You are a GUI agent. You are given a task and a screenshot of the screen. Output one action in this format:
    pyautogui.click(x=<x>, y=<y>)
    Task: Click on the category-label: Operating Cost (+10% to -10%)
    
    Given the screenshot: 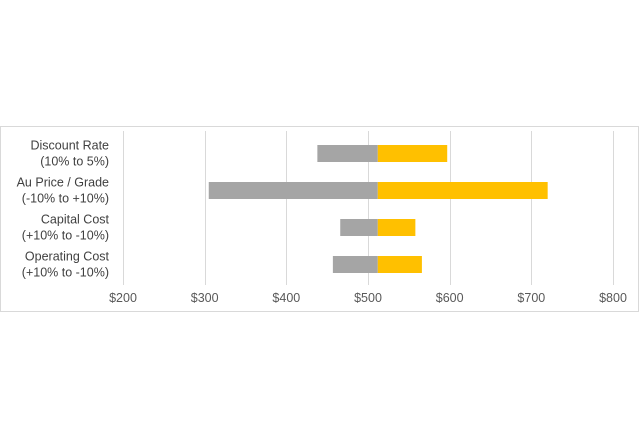 What is the action you would take?
    pyautogui.click(x=66, y=265)
    